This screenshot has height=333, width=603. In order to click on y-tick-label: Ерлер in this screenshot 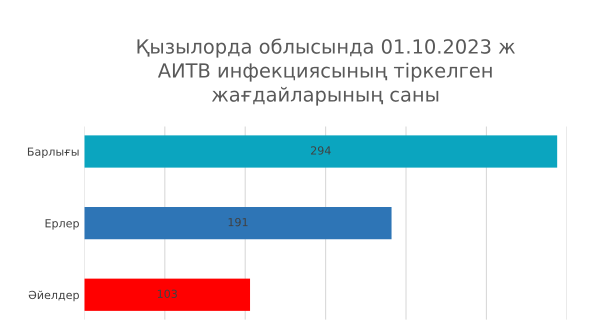, I will do `click(62, 224)`.